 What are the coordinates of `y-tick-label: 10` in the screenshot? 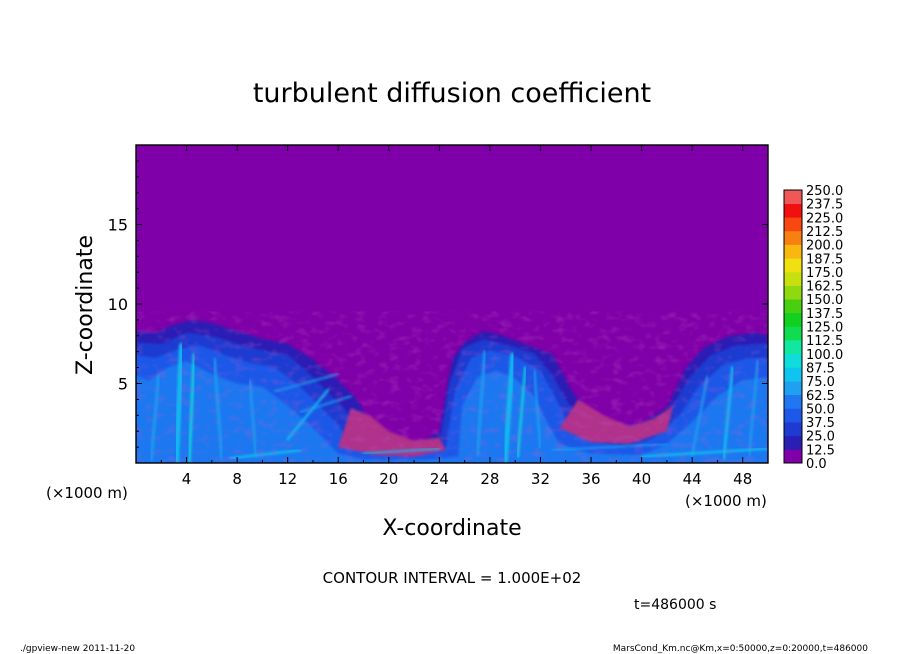 It's located at (118, 304).